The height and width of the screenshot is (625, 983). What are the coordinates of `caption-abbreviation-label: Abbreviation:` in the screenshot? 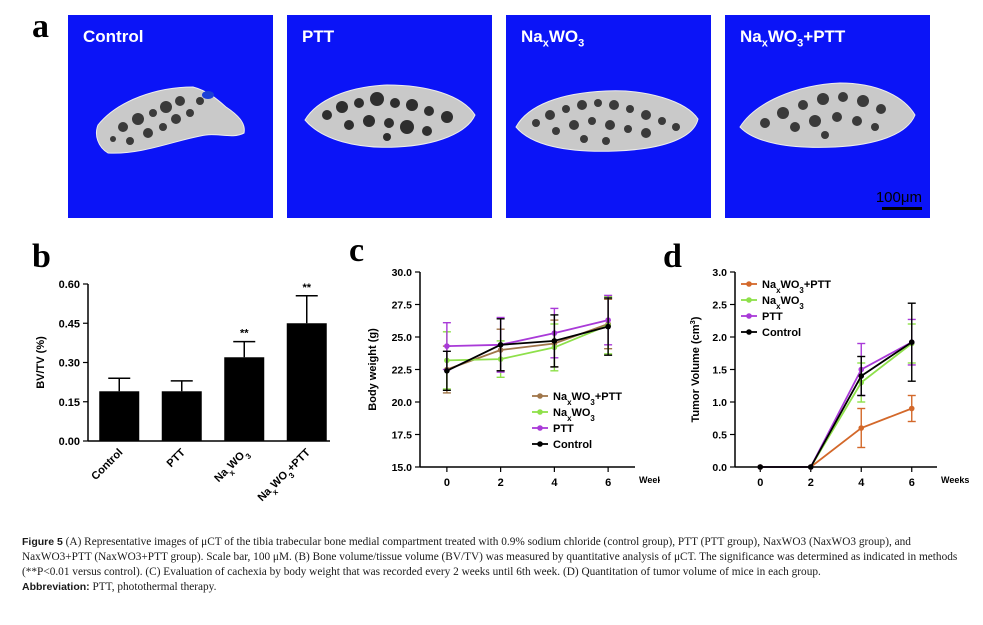 It's located at (56, 587).